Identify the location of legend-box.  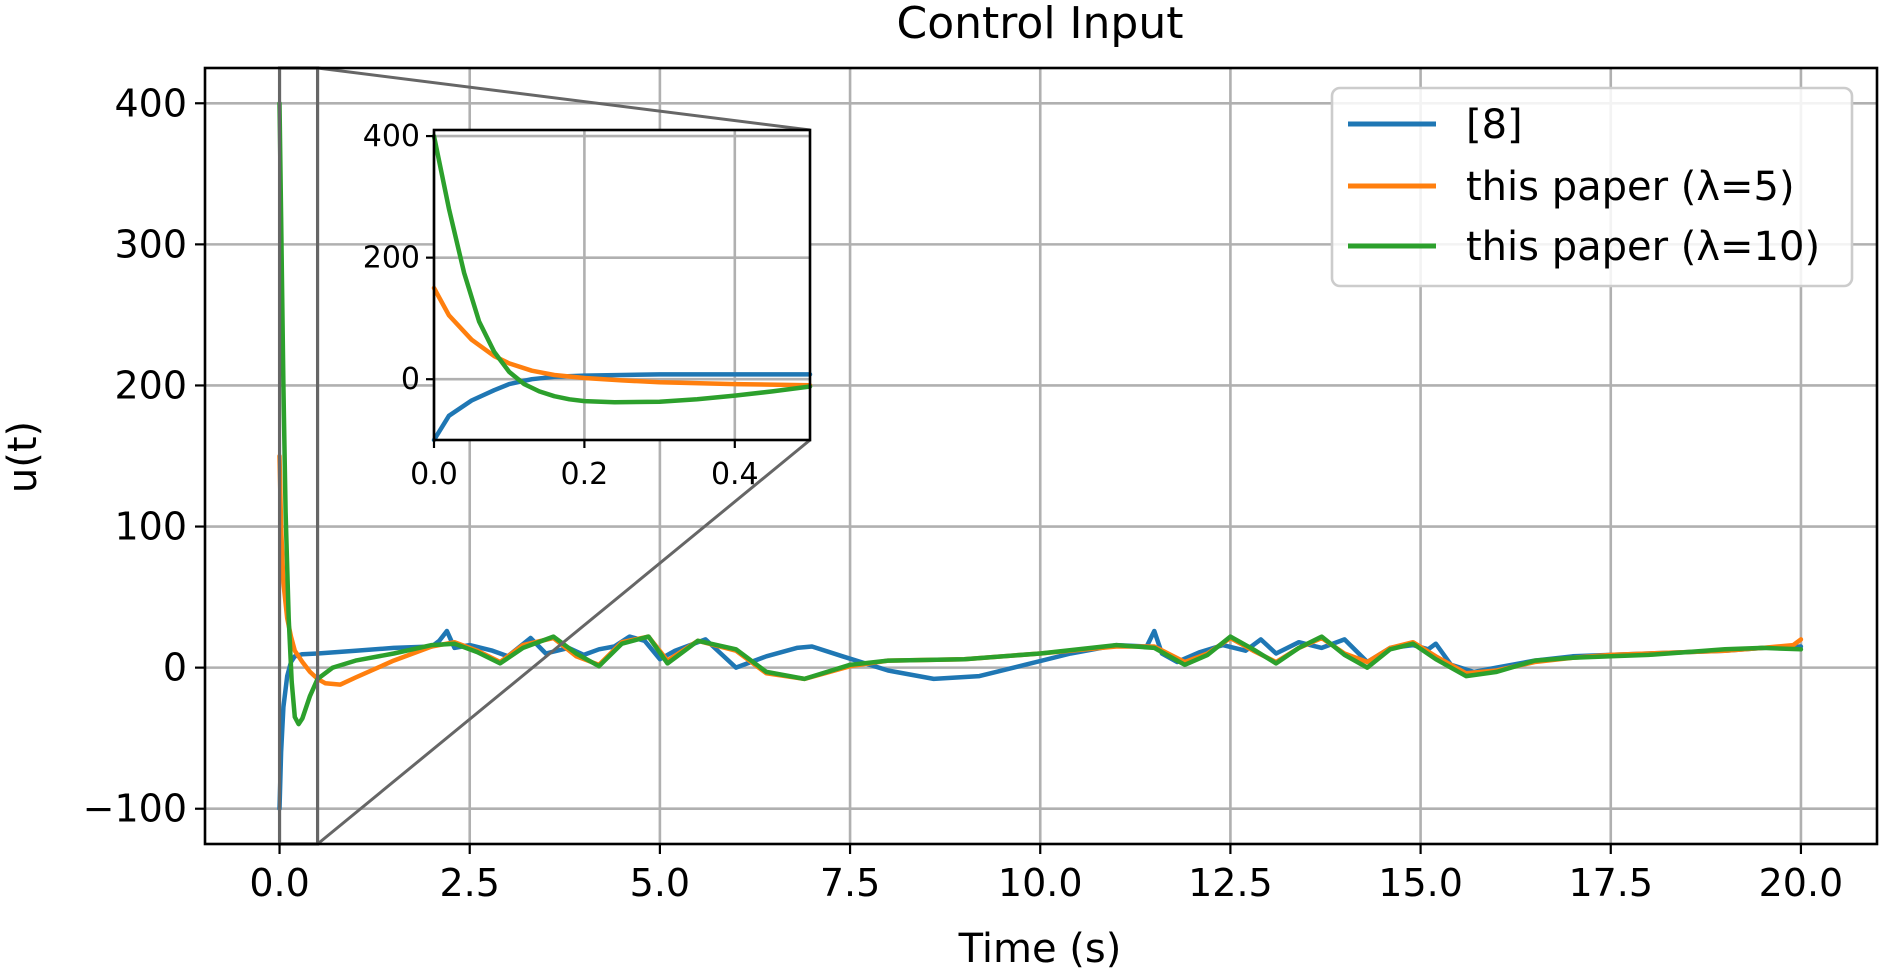
(1592, 187).